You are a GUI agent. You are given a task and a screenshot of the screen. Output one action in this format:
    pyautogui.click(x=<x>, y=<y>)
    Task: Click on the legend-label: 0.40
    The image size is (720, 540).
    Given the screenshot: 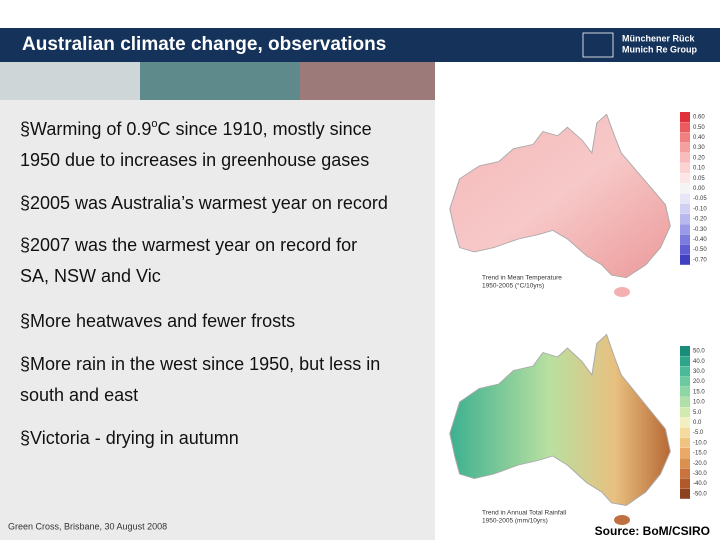 What is the action you would take?
    pyautogui.click(x=699, y=138)
    